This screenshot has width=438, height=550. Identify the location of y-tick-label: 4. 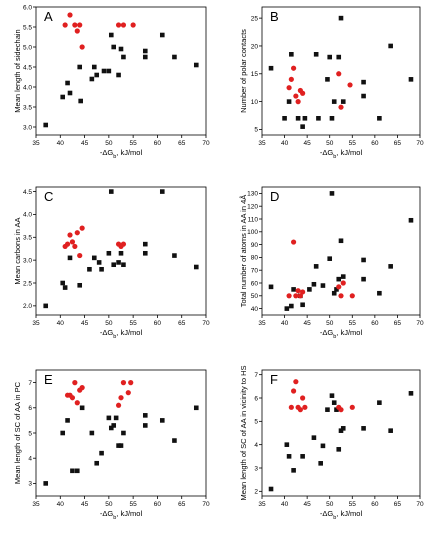
(256, 445).